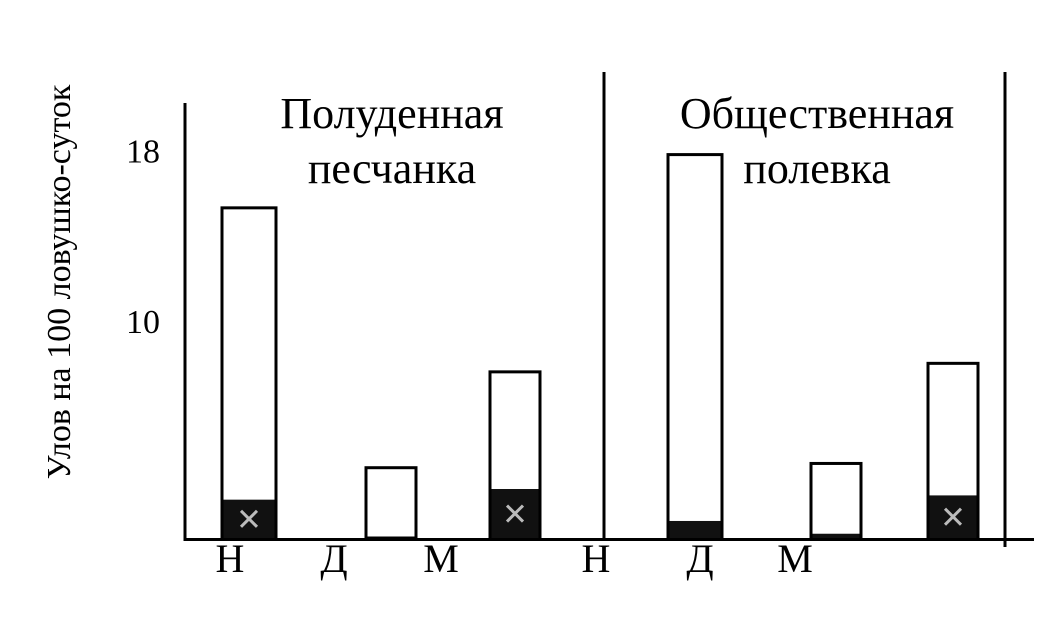  Describe the element at coordinates (816, 168) in the screenshot. I see `panel-label-line: полевка` at that location.